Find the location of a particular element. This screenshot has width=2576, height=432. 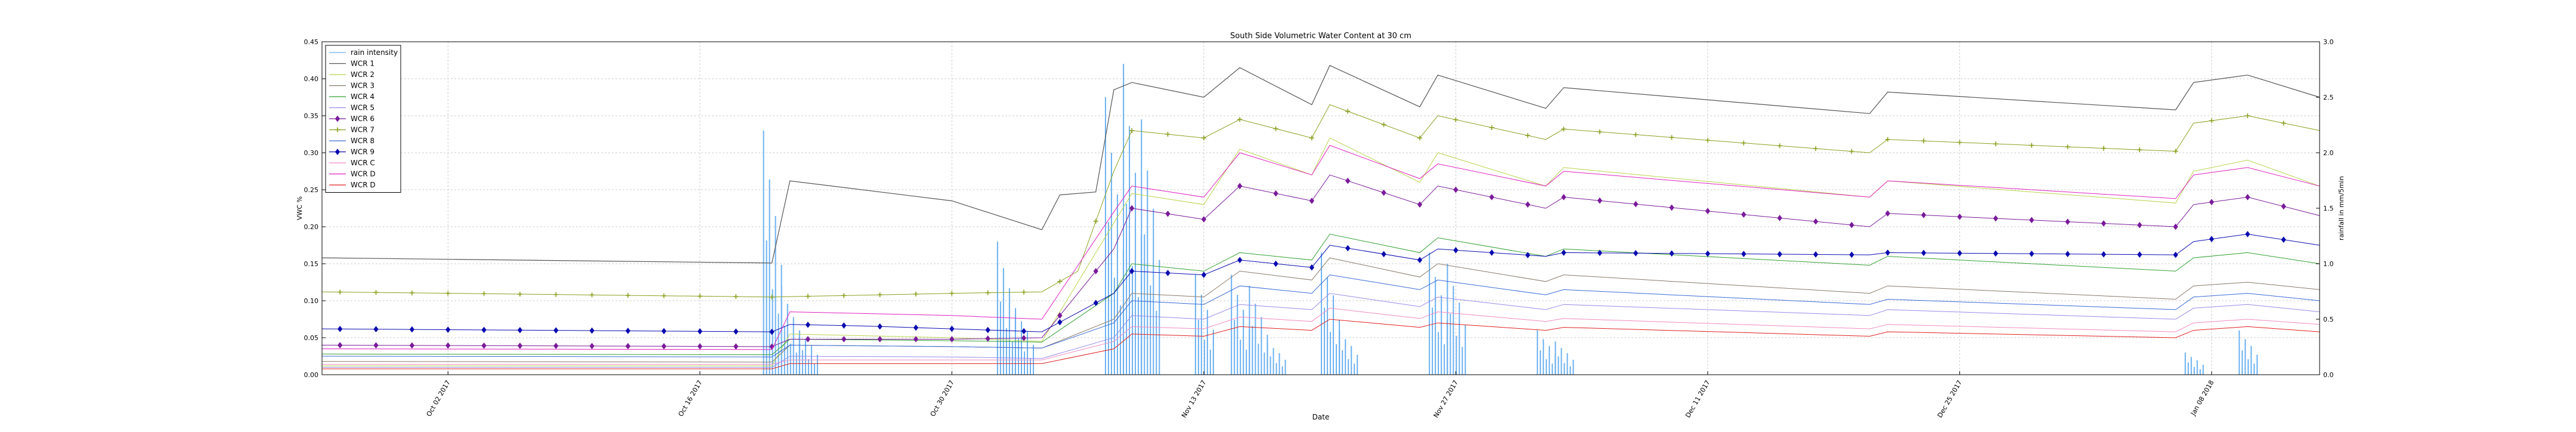

y-tick-label: 0.40 is located at coordinates (312, 79).